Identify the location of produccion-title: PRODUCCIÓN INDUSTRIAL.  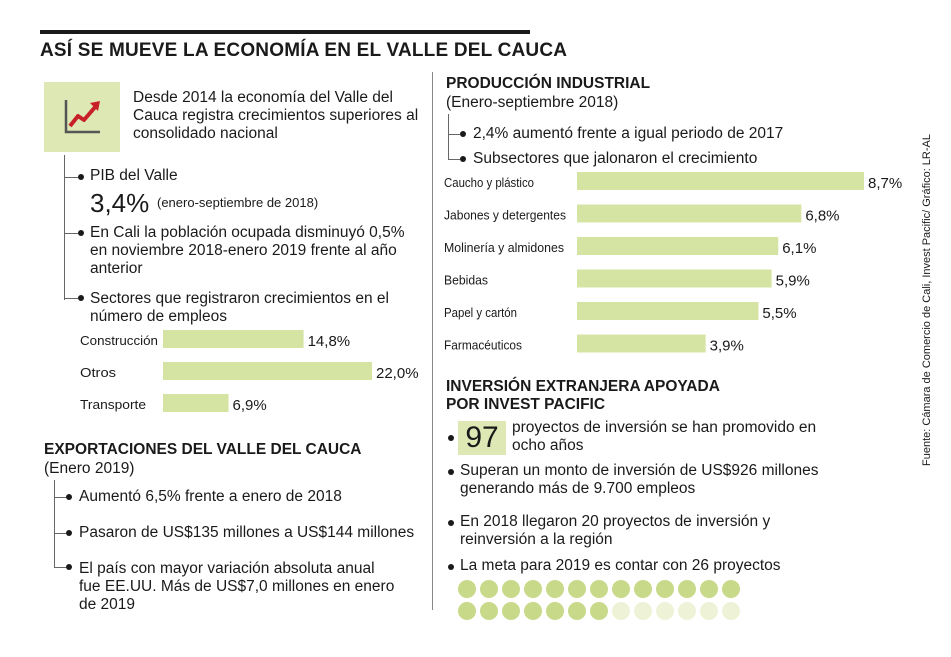
(548, 83).